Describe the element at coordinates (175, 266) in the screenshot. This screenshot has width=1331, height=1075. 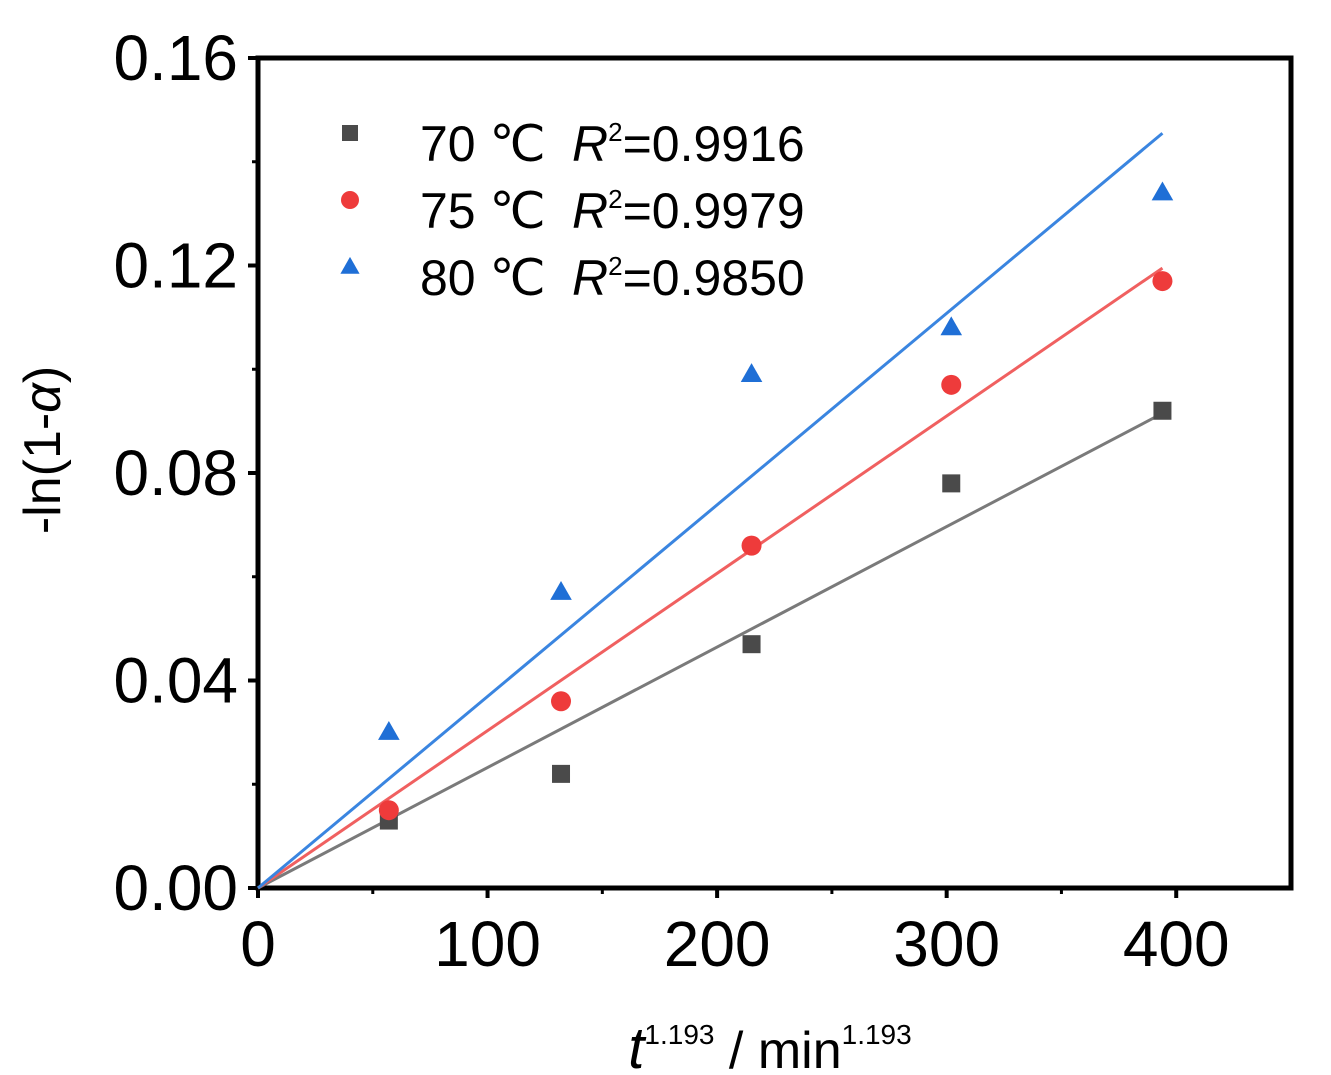
I see `y-tick-label: 0.12` at that location.